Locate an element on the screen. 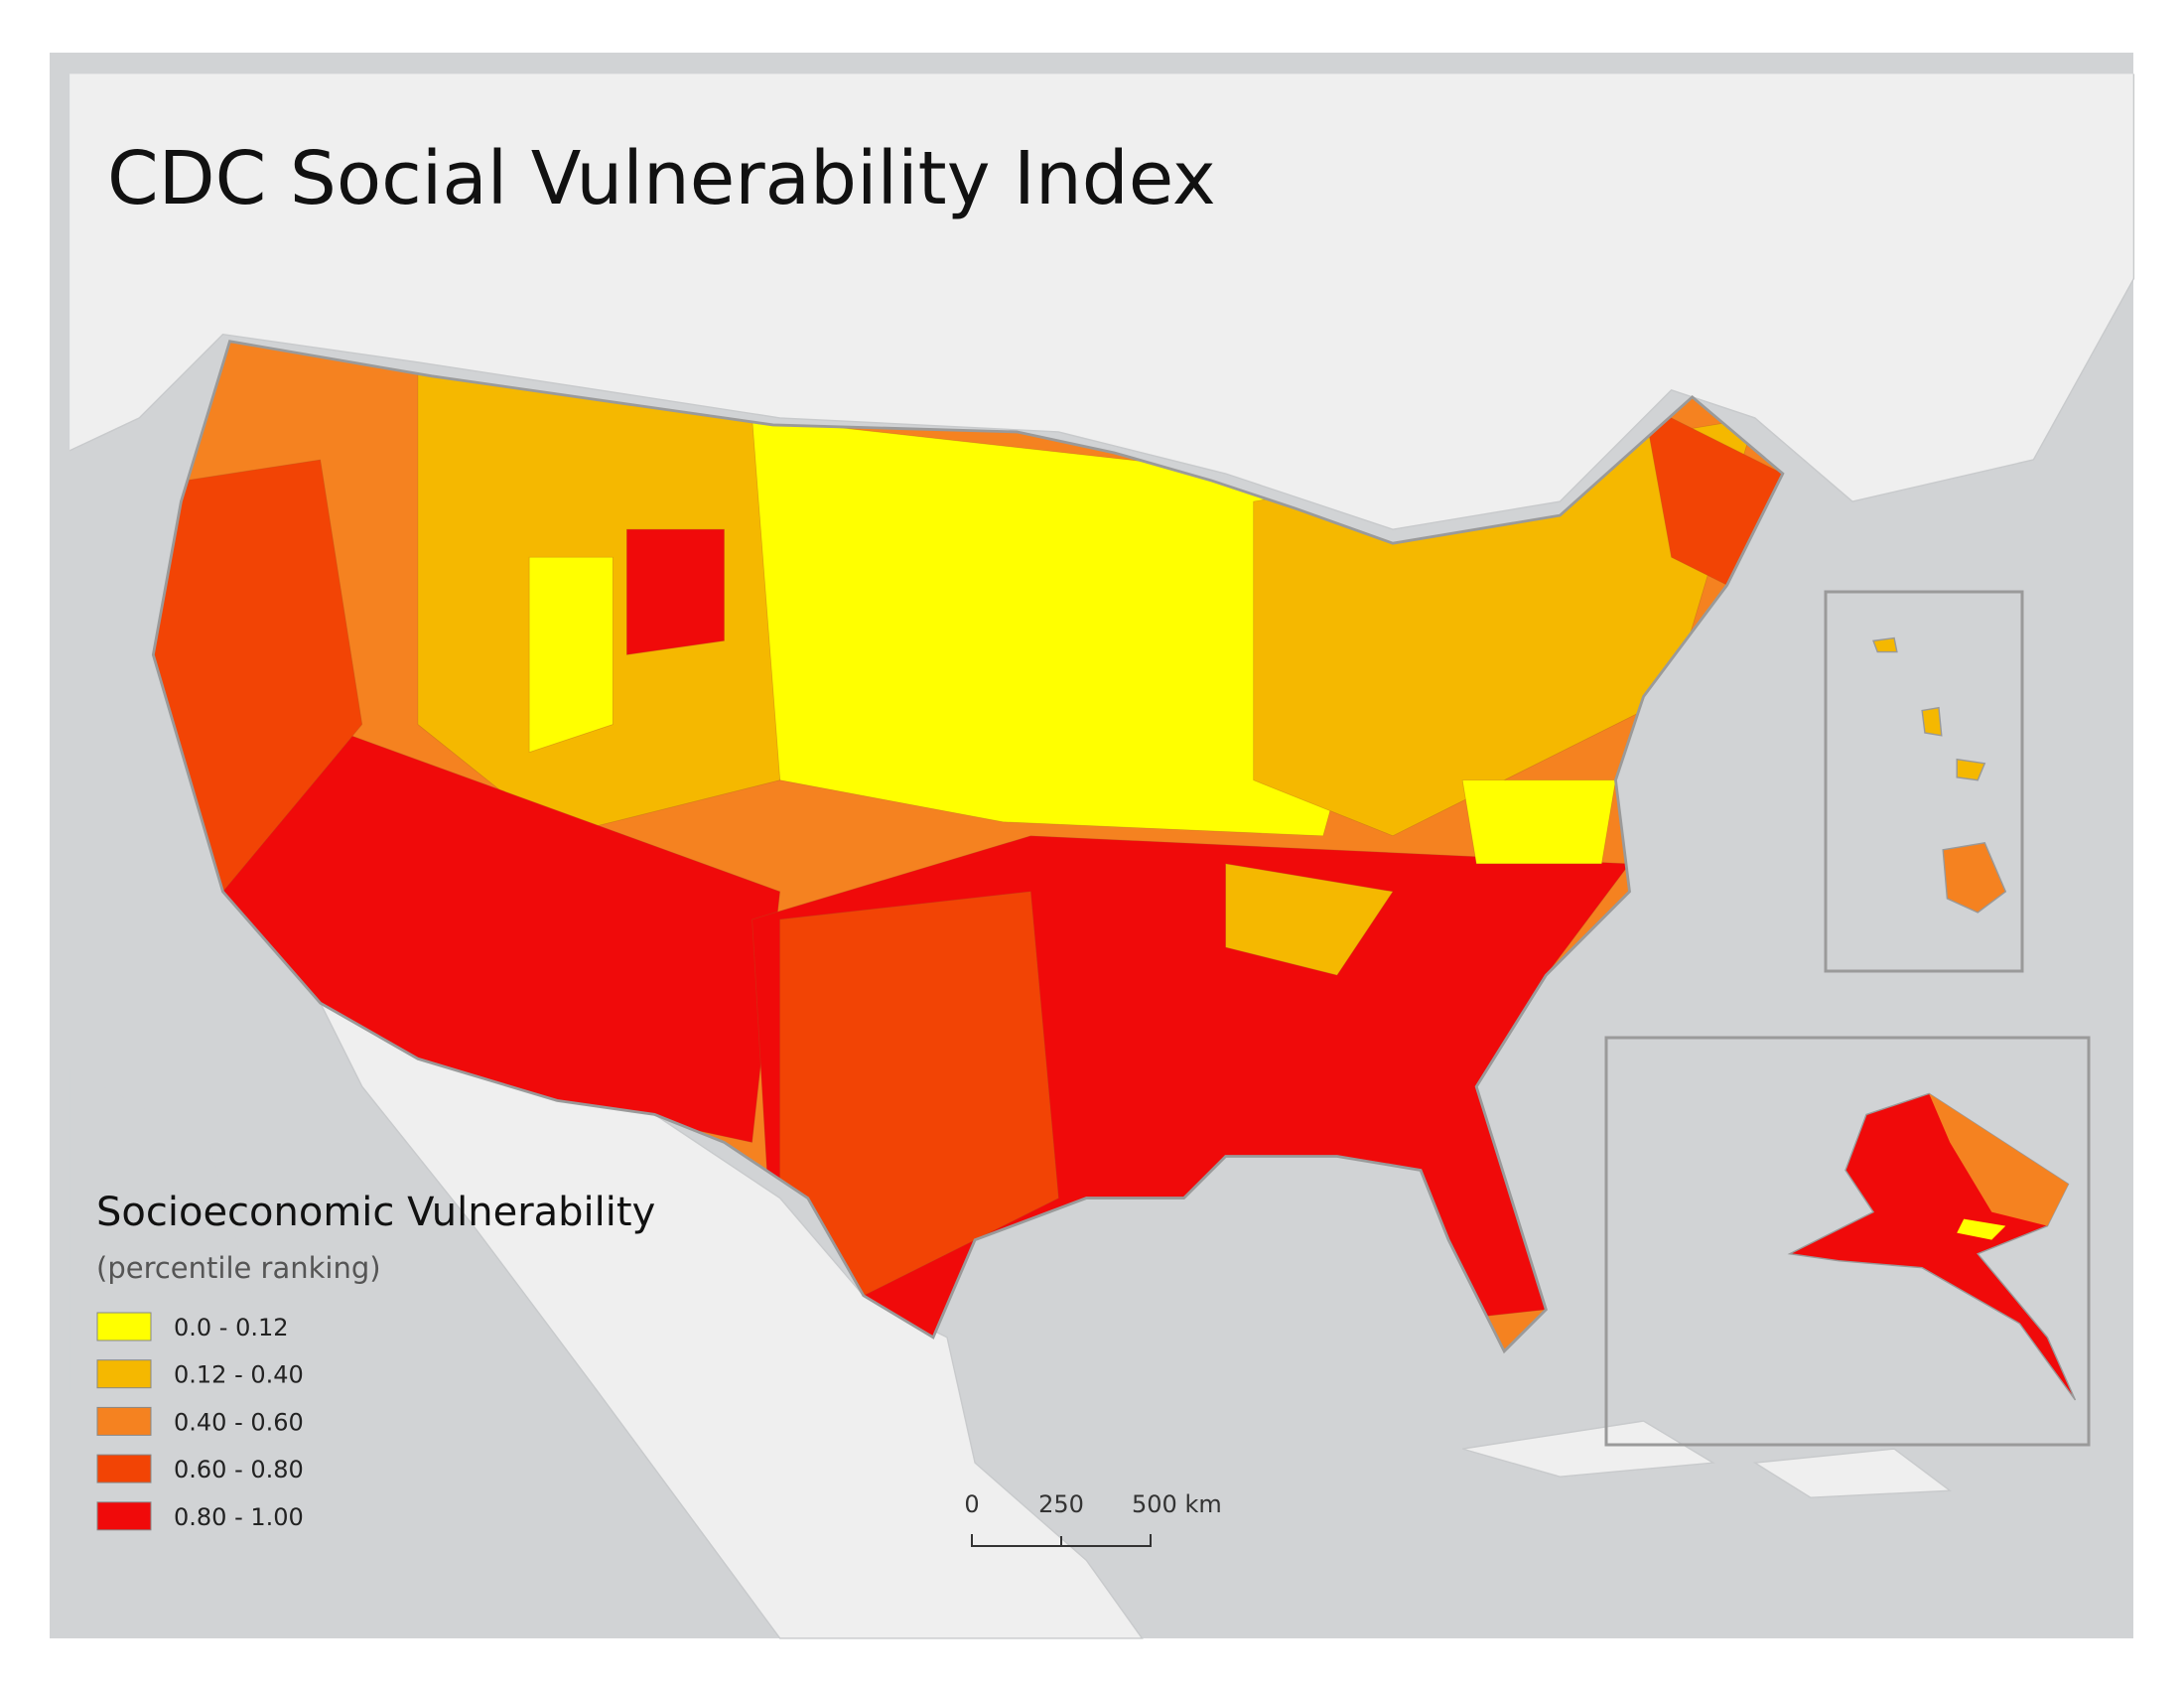 The height and width of the screenshot is (1692, 2184). legend-label: 0.12 - 0.40 is located at coordinates (239, 1375).